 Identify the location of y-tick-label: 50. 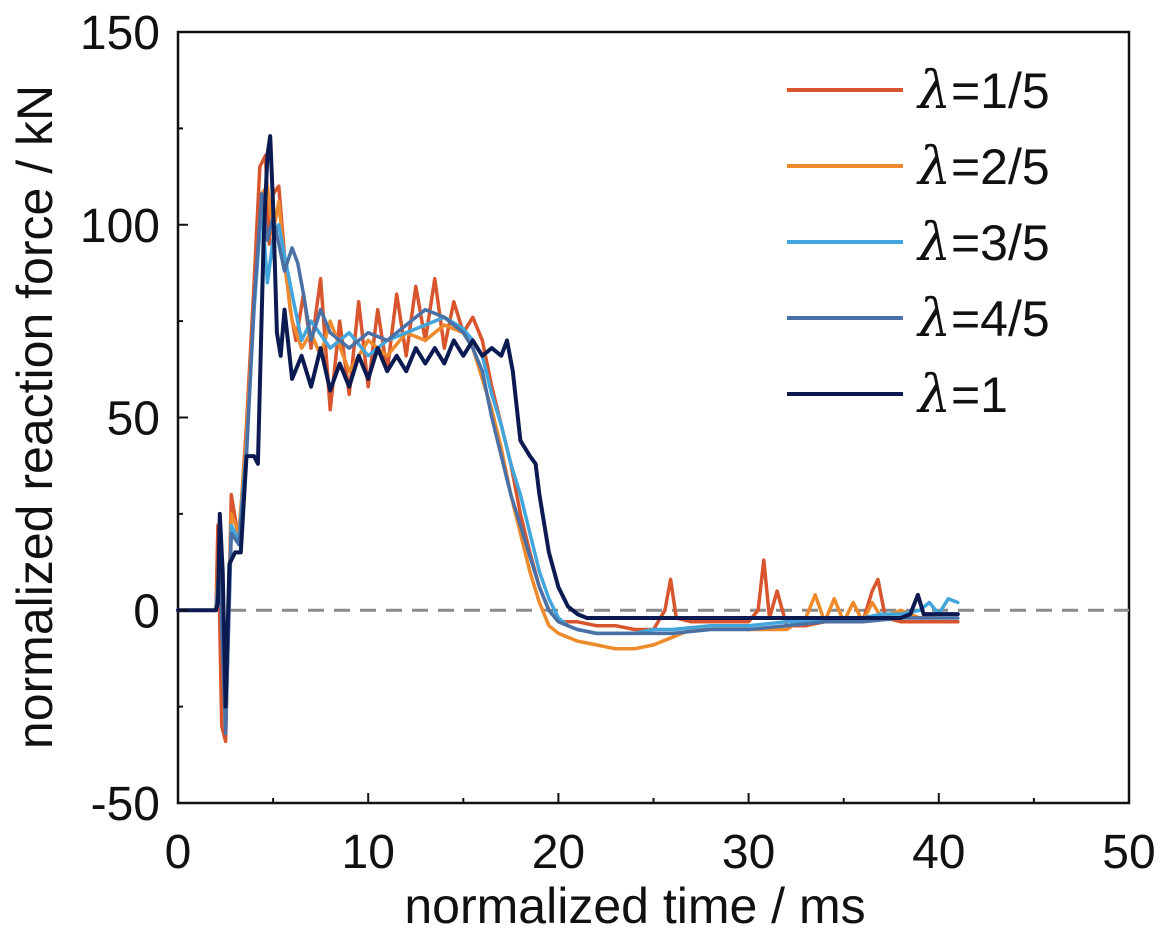
(133, 419).